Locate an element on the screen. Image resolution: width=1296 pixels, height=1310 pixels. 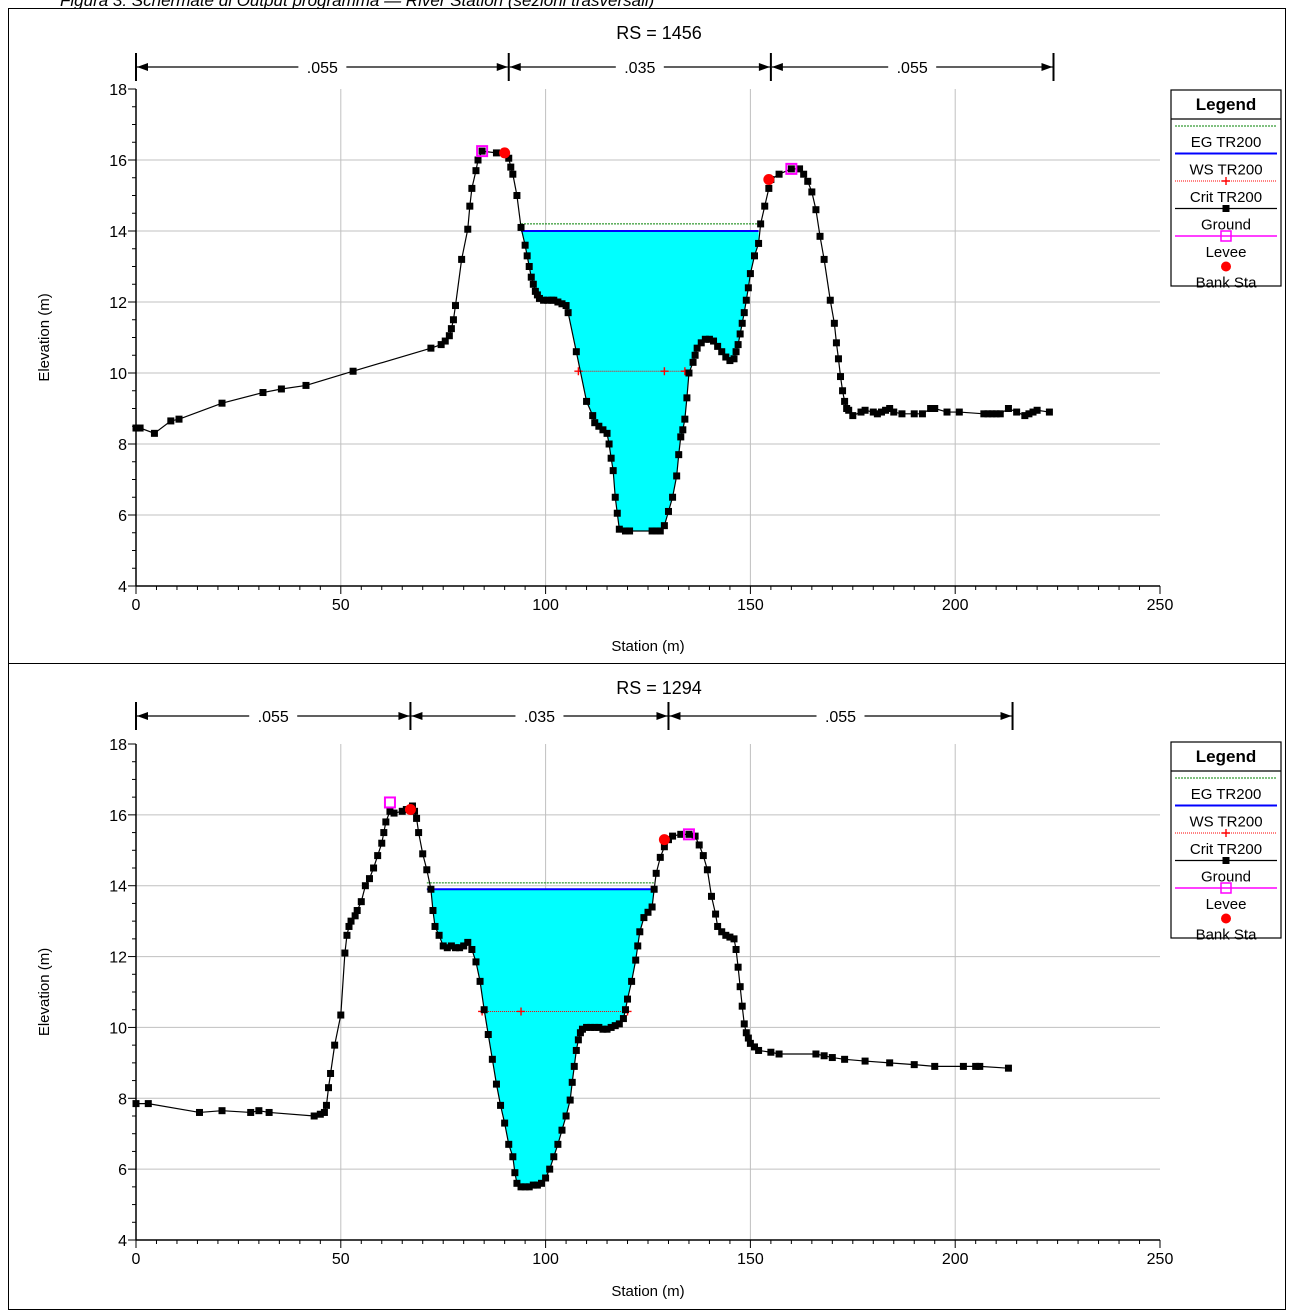
y-axis-label: Elevation (m) is located at coordinates (44, 992).